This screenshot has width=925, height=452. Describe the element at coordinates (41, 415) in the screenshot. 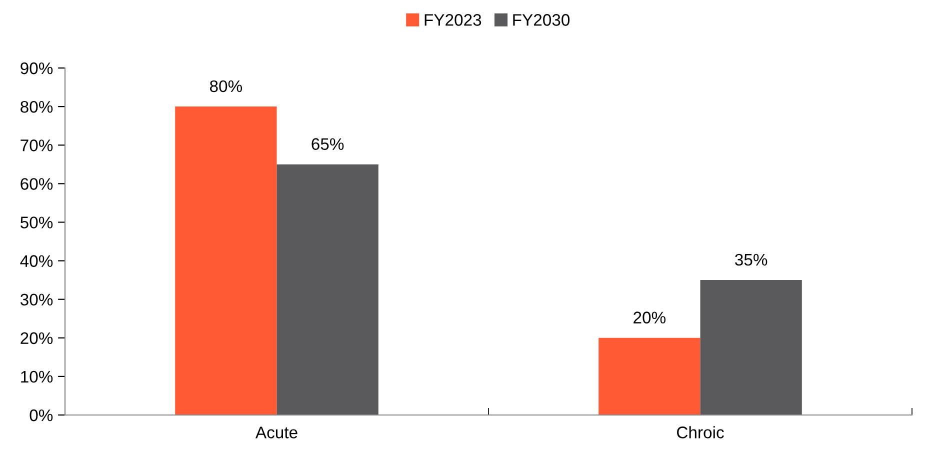

I see `y-tick-label: 0%` at that location.